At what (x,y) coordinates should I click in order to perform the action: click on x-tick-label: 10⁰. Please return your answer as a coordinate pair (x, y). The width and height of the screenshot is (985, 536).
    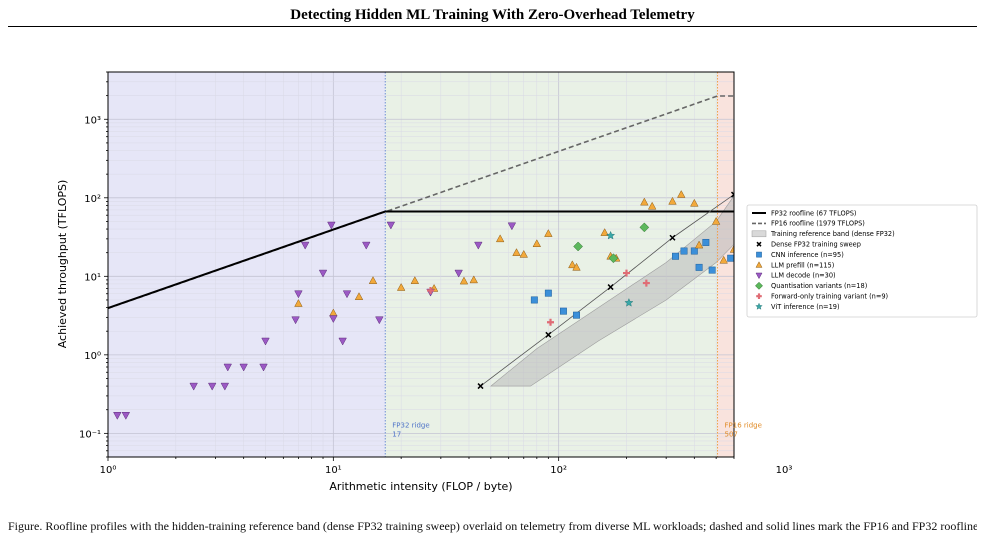
    Looking at the image, I should click on (108, 470).